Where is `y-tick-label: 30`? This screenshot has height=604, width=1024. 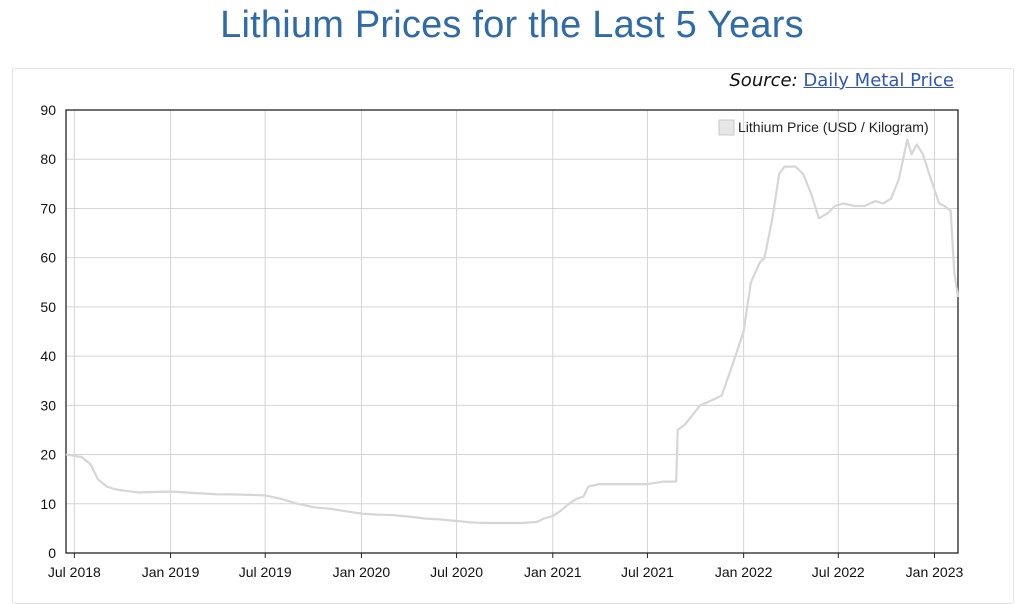 y-tick-label: 30 is located at coordinates (48, 405).